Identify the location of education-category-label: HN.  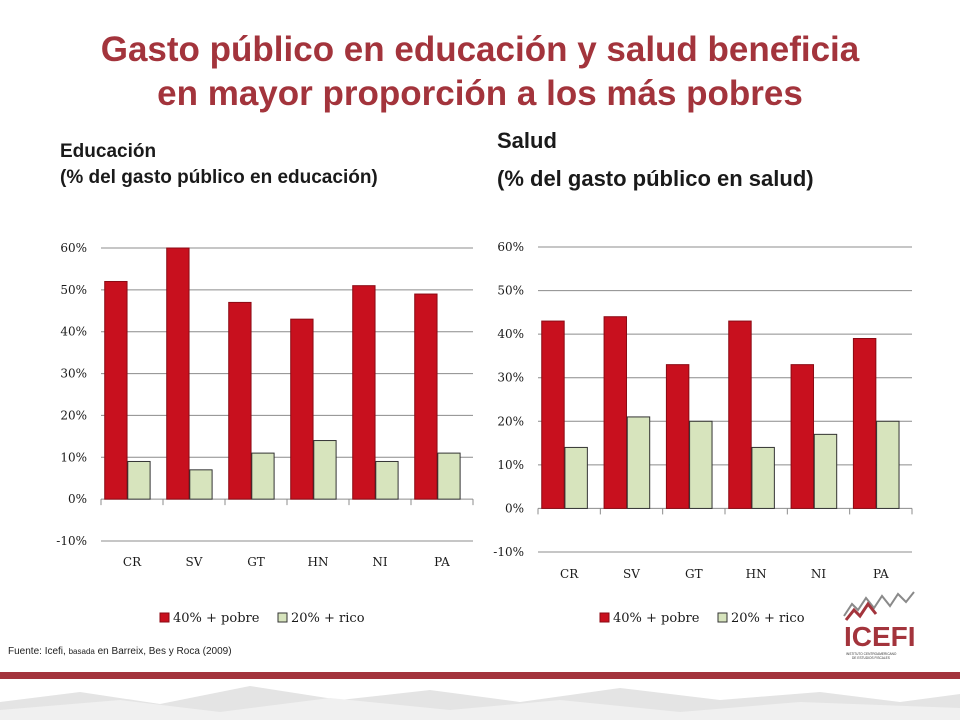
(318, 562).